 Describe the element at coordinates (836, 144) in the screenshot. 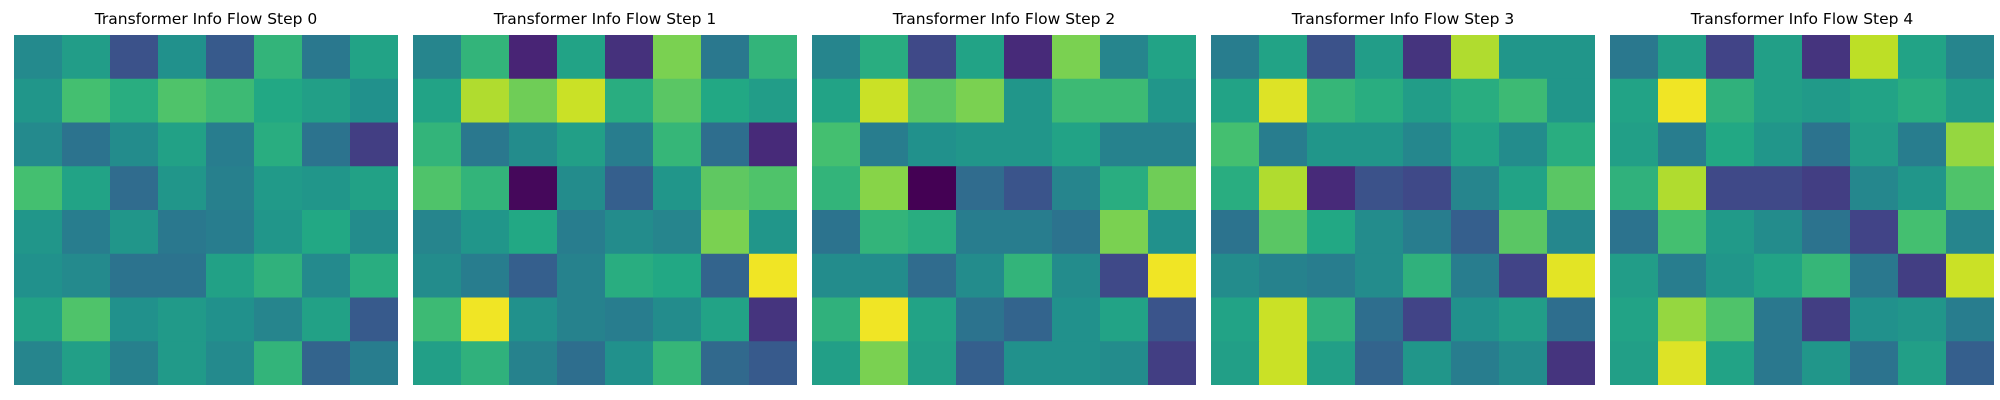

I see `heatmap-cell-r2-c0` at that location.